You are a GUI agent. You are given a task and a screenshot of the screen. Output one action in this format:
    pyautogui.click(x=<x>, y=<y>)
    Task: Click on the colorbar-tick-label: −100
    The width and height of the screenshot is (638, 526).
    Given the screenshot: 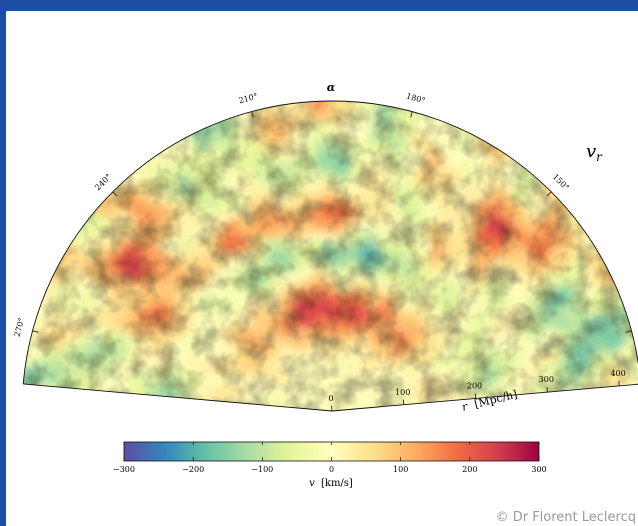 What is the action you would take?
    pyautogui.click(x=262, y=469)
    